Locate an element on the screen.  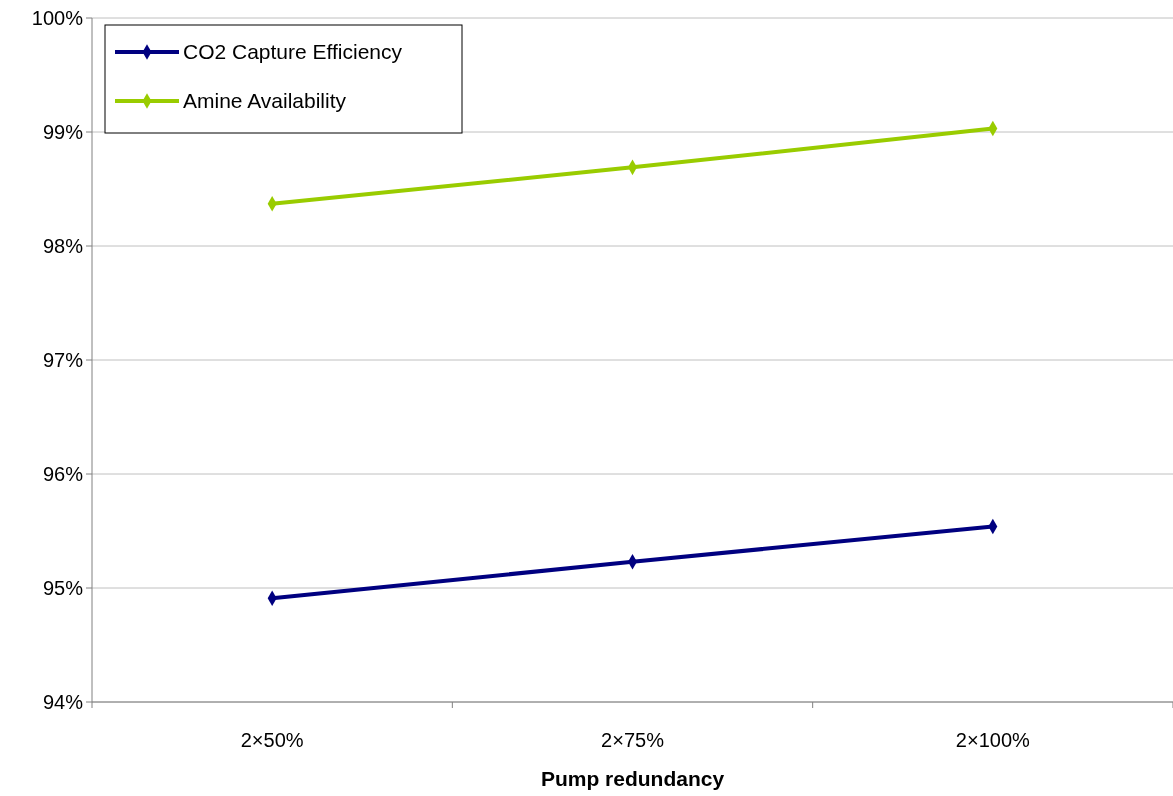
y-tick-label: 94% is located at coordinates (63, 702).